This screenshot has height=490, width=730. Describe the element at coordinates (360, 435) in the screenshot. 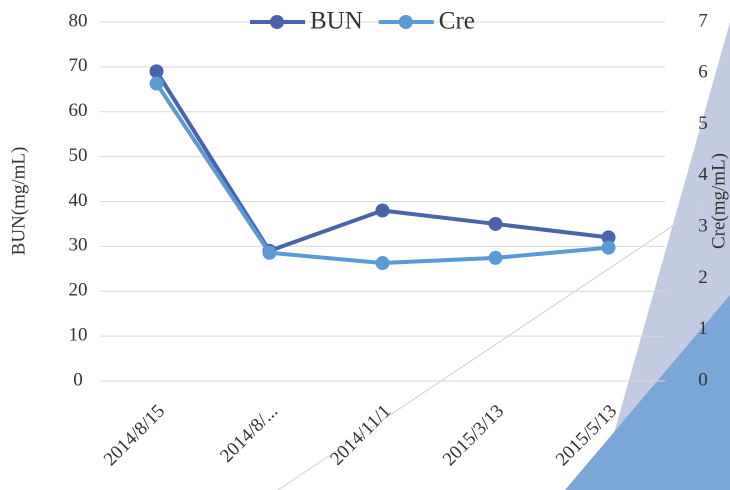

I see `x-tick-label: 2014/11/1` at that location.